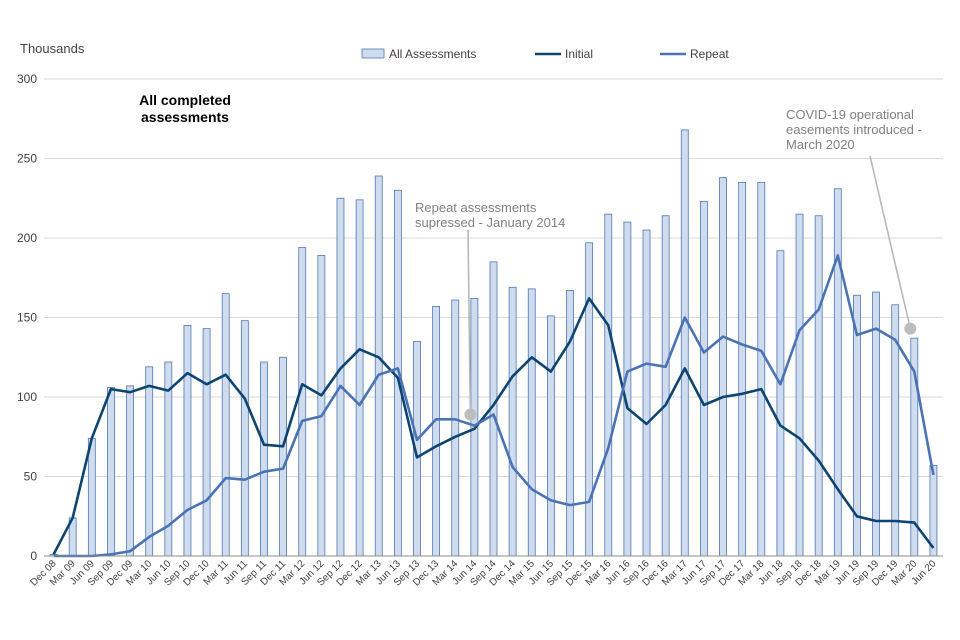  Describe the element at coordinates (52, 48) in the screenshot. I see `y-axis-label: Thousands` at that location.